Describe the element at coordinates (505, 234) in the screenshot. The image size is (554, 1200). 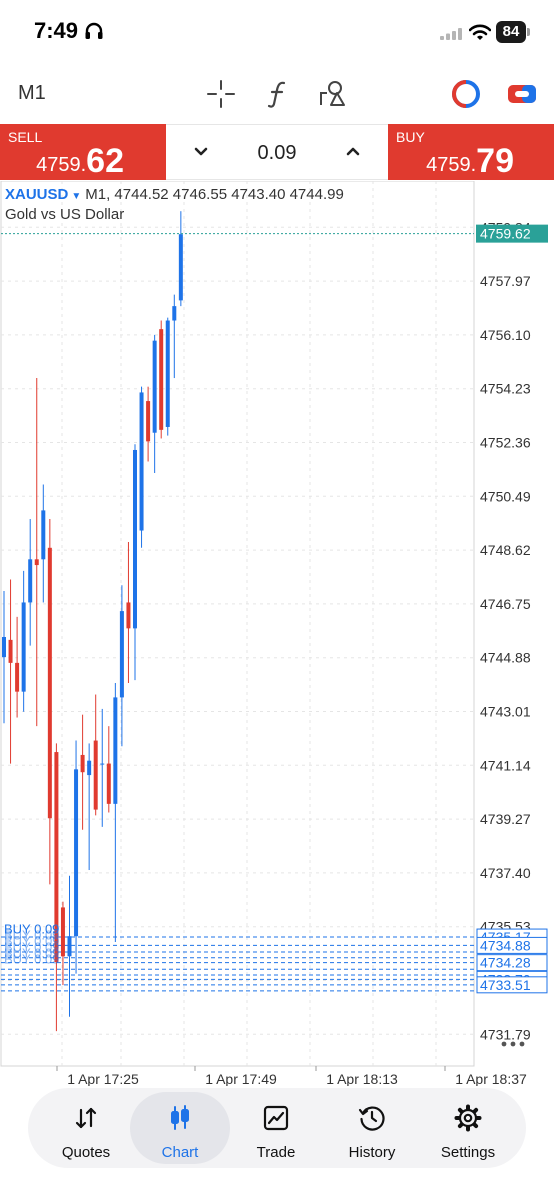
I see `bid-price-tag-label: 4759.62` at that location.